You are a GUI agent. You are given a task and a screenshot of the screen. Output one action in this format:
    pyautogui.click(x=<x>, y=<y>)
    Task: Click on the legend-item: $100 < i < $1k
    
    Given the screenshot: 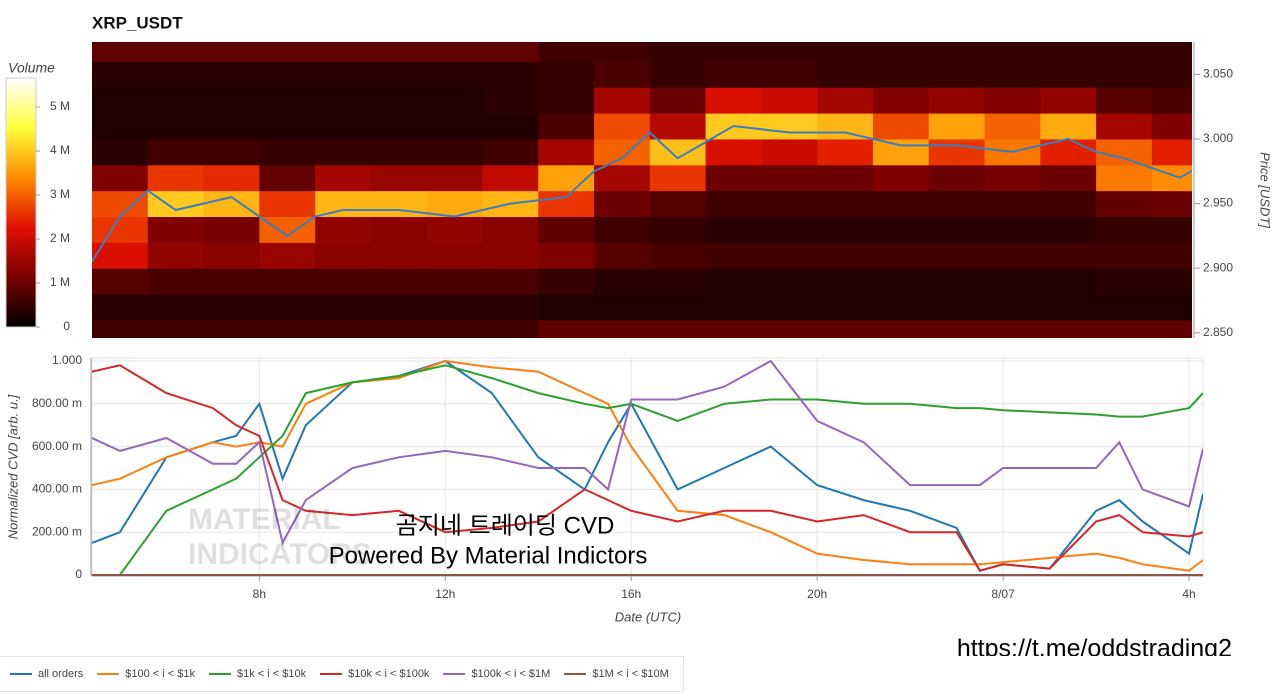 What is the action you would take?
    pyautogui.click(x=146, y=674)
    